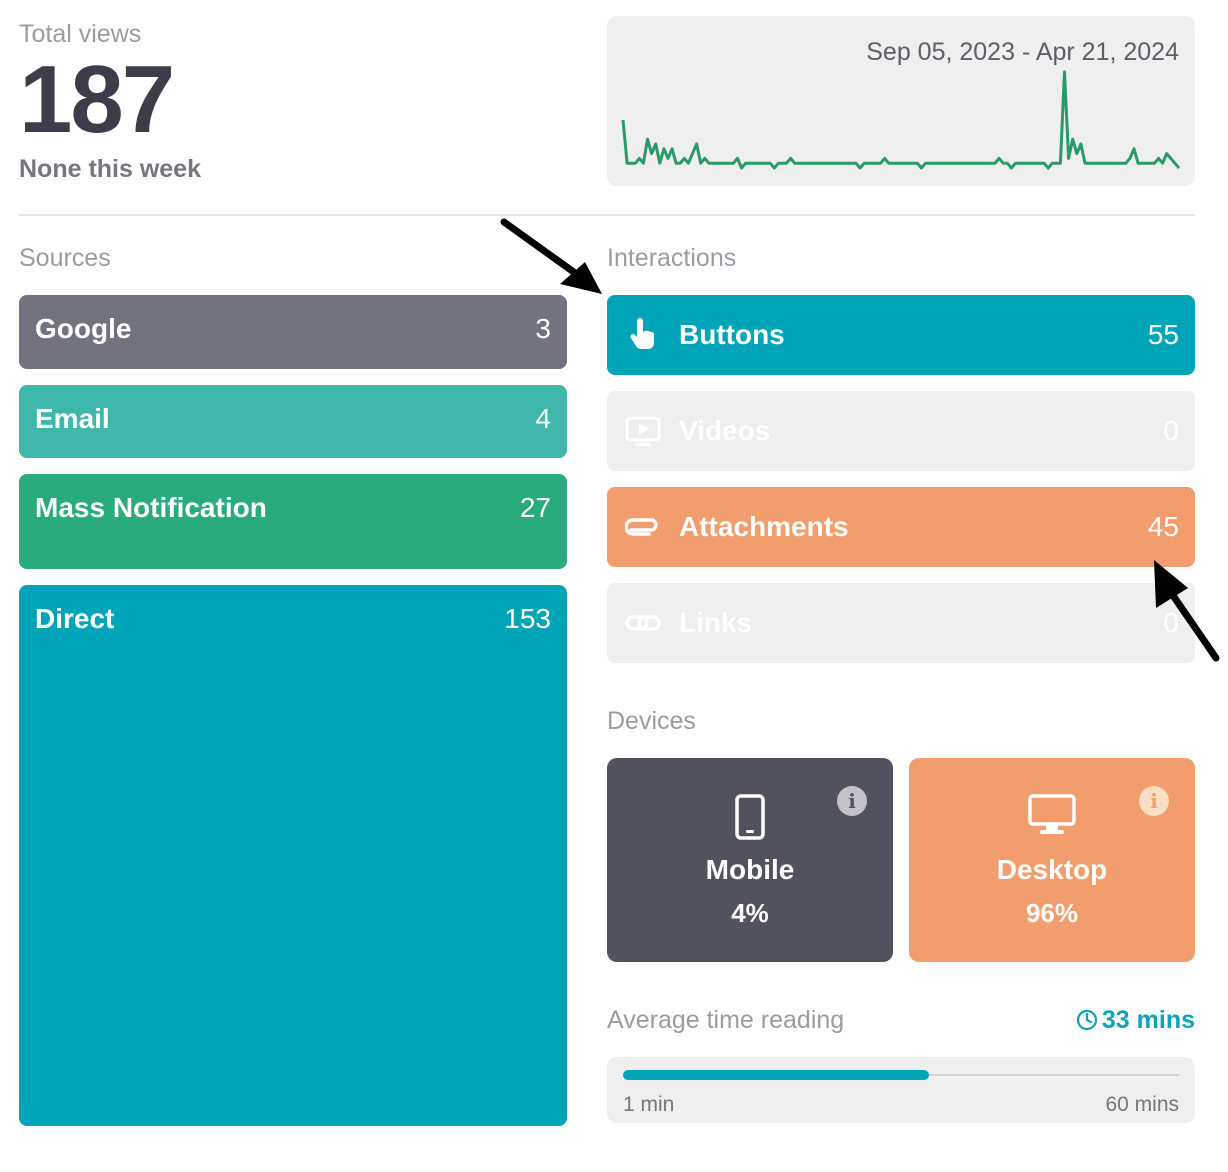 The width and height of the screenshot is (1228, 1172). I want to click on device-percentage: 96%, so click(1052, 913).